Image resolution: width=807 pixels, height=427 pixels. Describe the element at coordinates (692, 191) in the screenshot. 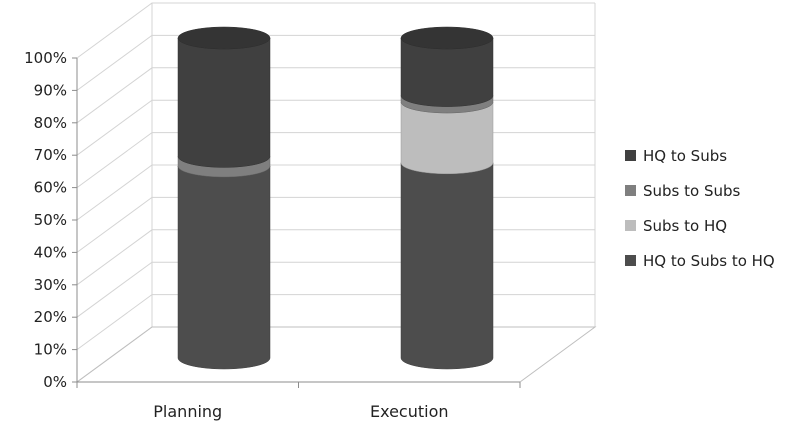

I see `legend-label: Subs to Subs` at that location.